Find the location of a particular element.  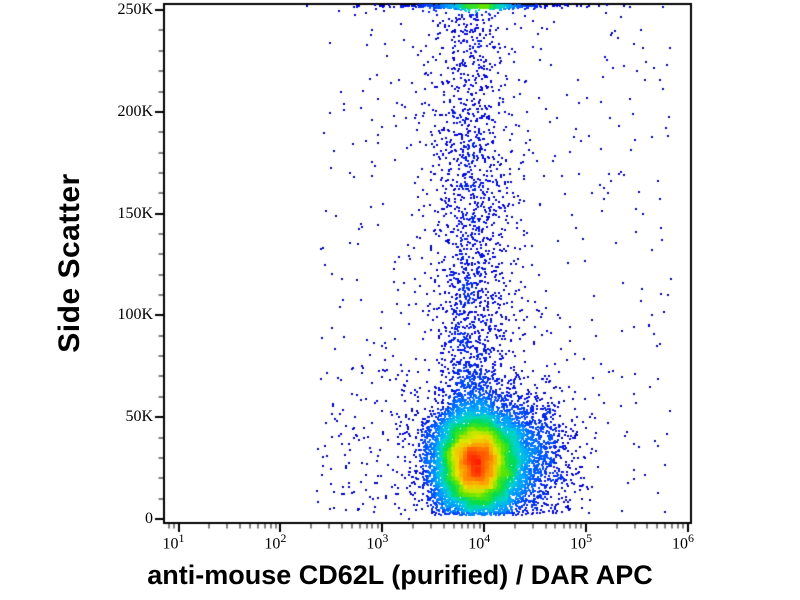

y-axis-title: Side Scatter is located at coordinates (69, 263).